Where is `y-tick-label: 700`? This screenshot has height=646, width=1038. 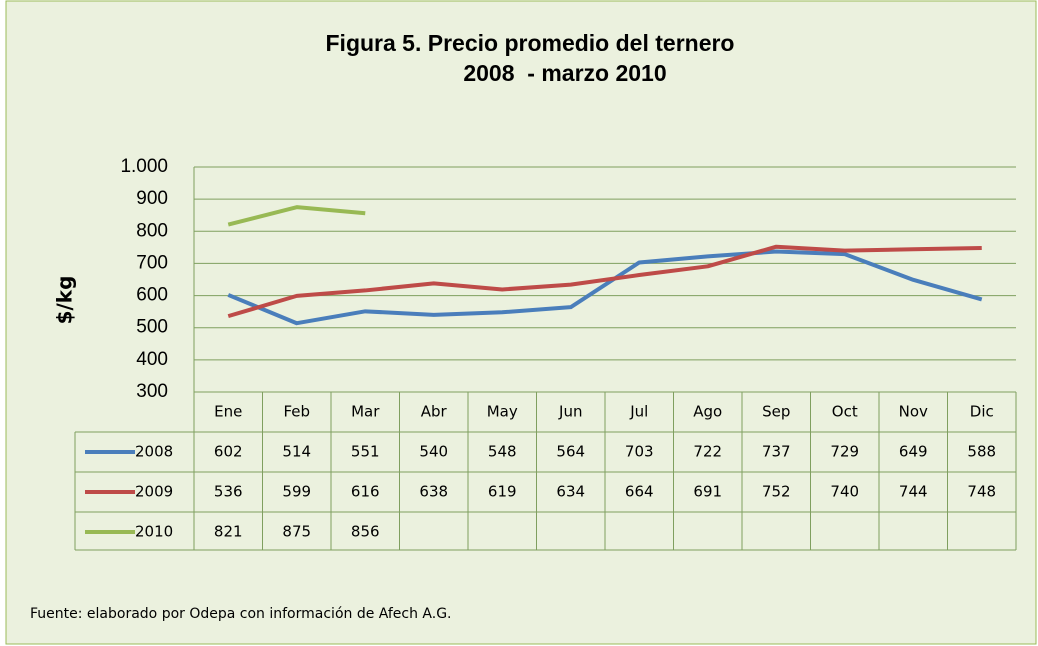
y-tick-label: 700 is located at coordinates (152, 262).